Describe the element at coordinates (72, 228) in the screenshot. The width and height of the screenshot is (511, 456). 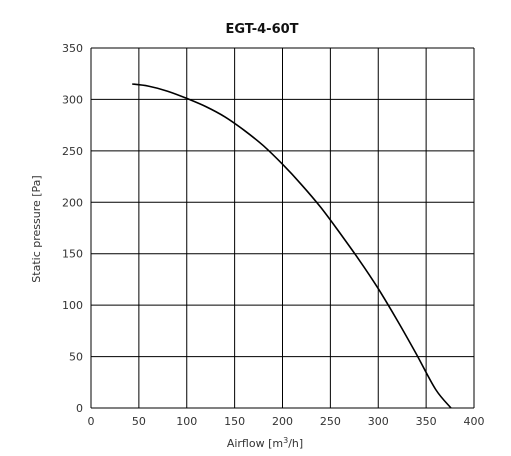
I see `y-tick-labels: 0 50 100 150 200 250 300 350` at that location.